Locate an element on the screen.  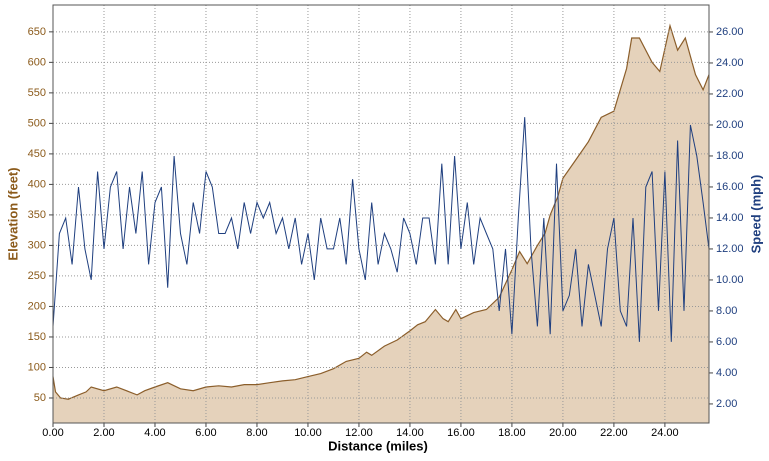
y-tick-label: 300 is located at coordinates (37, 245).